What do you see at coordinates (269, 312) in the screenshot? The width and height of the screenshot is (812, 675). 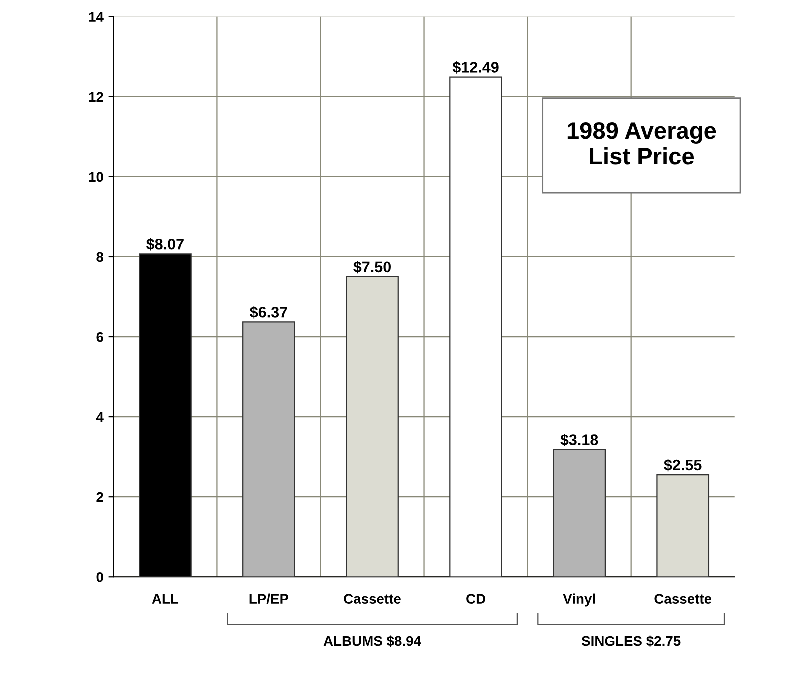 I see `data-label: $6.37` at bounding box center [269, 312].